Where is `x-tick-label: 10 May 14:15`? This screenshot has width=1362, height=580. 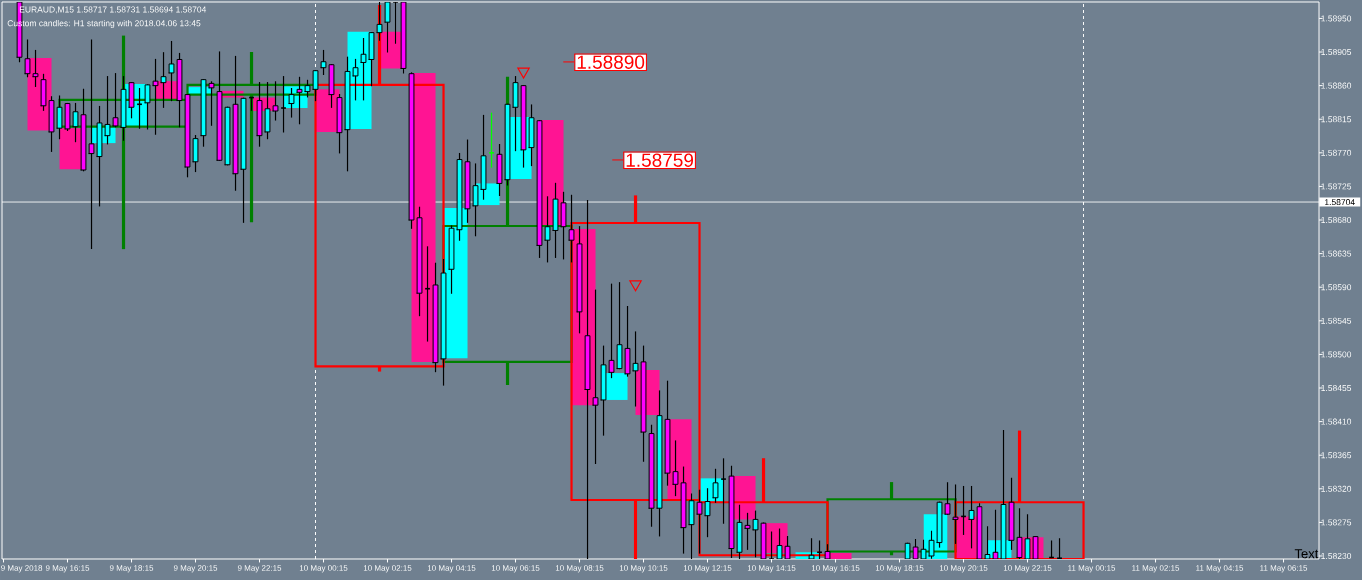
x-tick-label: 10 May 14:15 is located at coordinates (771, 569).